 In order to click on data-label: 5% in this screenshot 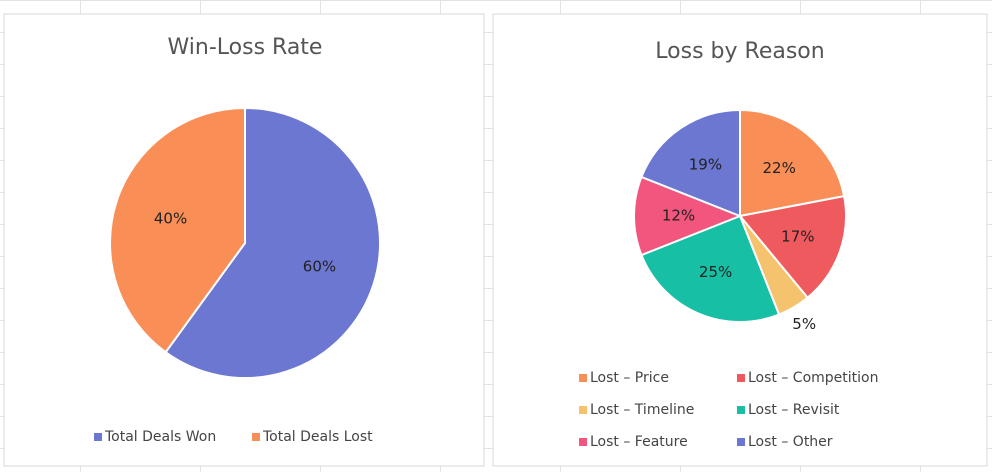, I will do `click(804, 324)`.